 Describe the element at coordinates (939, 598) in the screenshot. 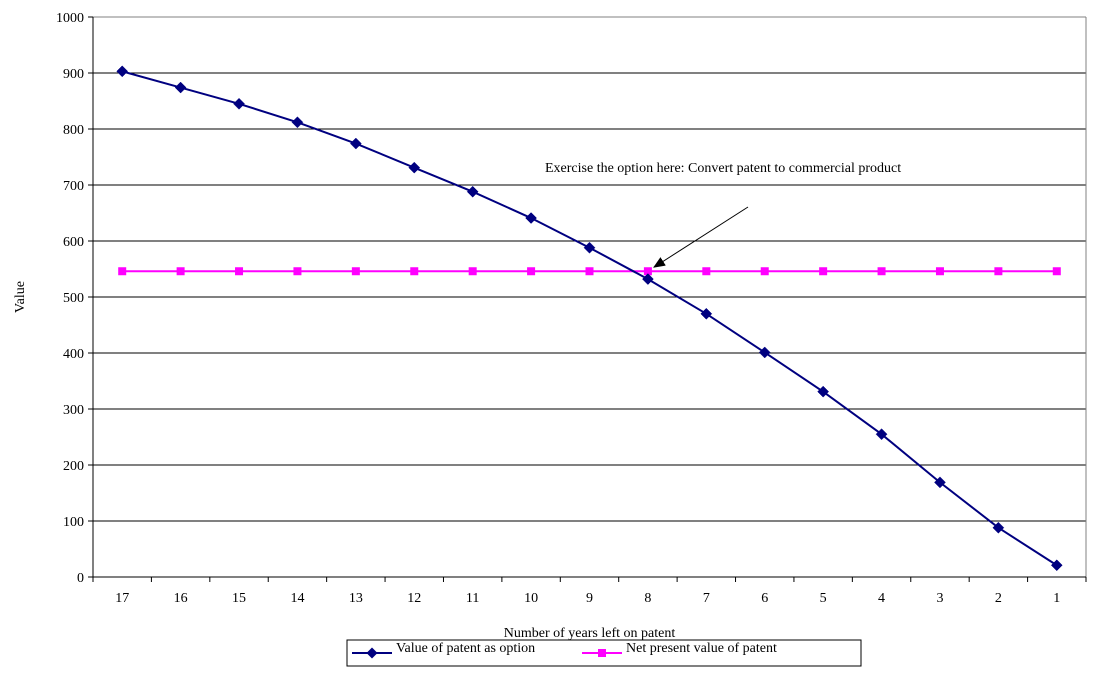

I see `x-tick-label: 3` at that location.